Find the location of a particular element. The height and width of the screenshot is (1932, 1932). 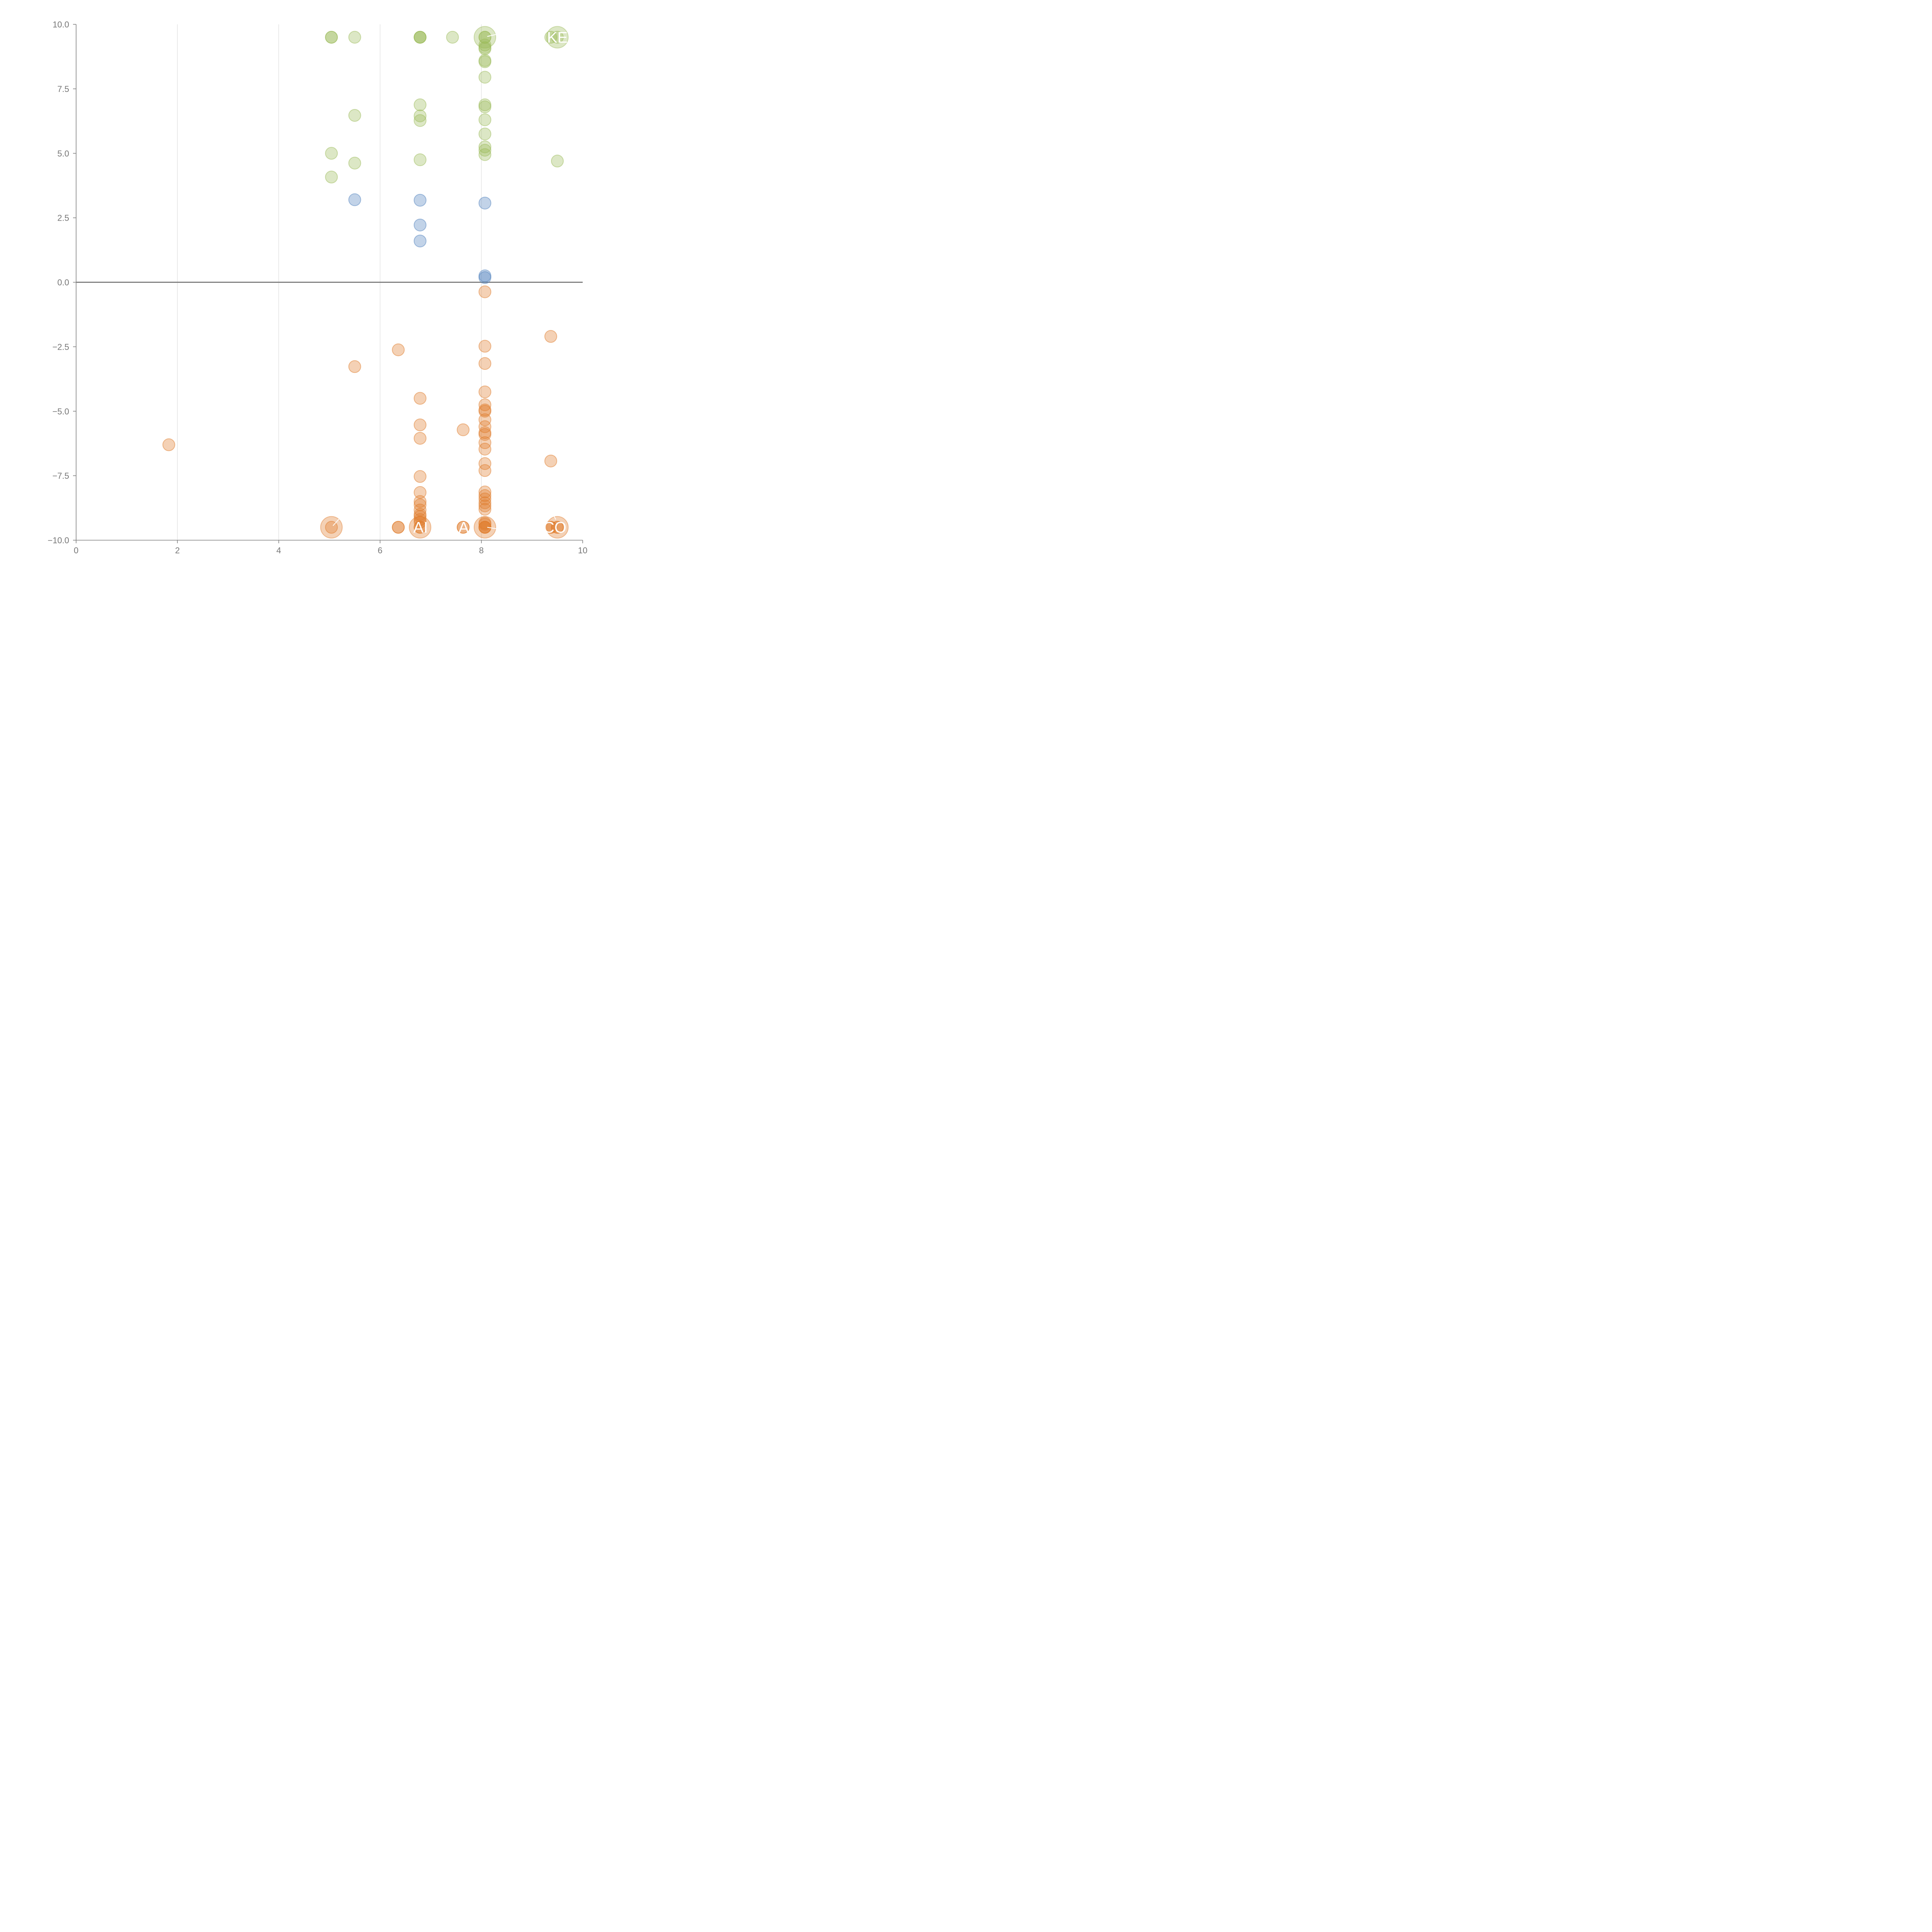

axes: 0 2 4 6 8 10 −10.0 −7.5 −5.0 −2.5 0.0 2.5 5.0 7.5 10.0 is located at coordinates (317, 287).